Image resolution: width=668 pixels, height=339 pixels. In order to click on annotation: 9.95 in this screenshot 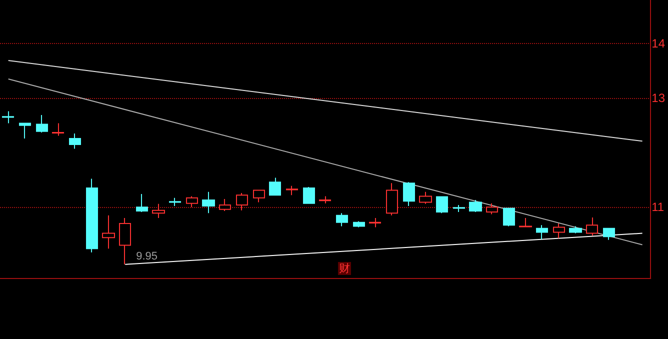, I will do `click(147, 256)`.